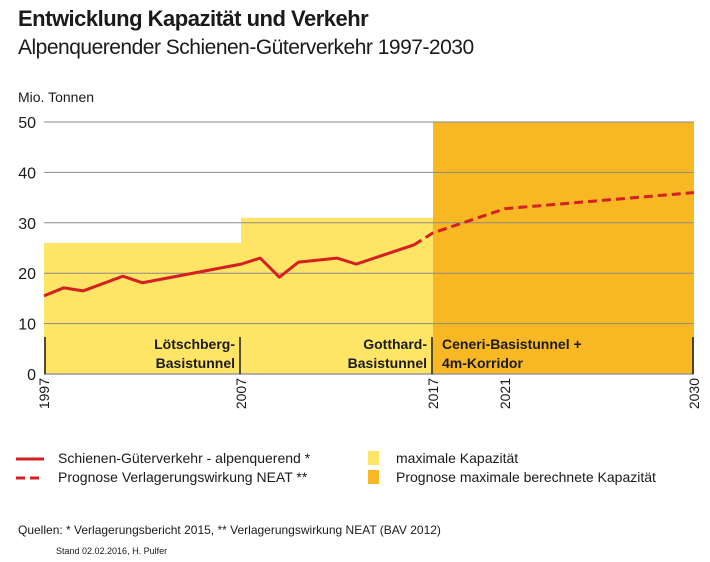 The image size is (710, 562). I want to click on y-tick-label: 50, so click(27, 123).